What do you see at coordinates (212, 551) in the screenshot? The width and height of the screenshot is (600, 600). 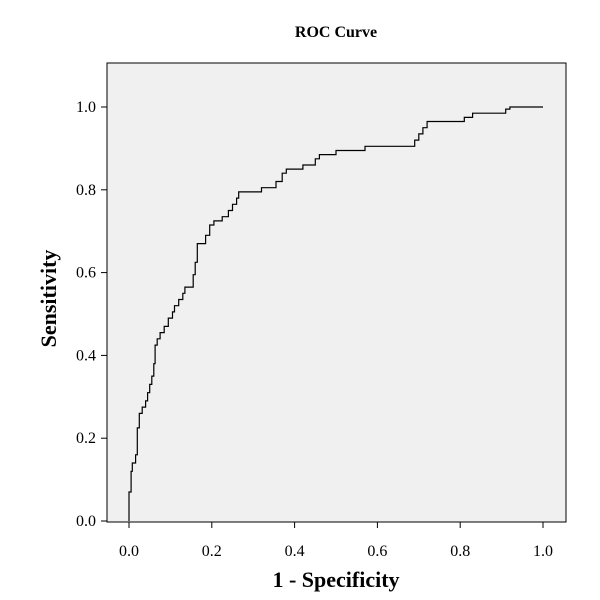 I see `x-tick-label: 0.2` at bounding box center [212, 551].